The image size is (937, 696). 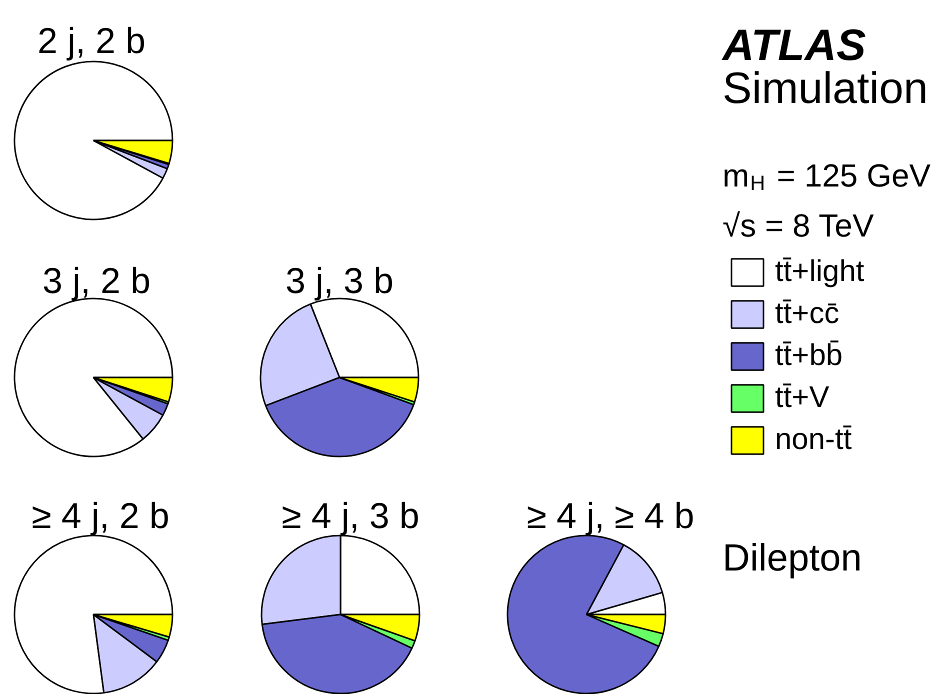 What do you see at coordinates (802, 398) in the screenshot?
I see `legend-label: tt̄+V` at bounding box center [802, 398].